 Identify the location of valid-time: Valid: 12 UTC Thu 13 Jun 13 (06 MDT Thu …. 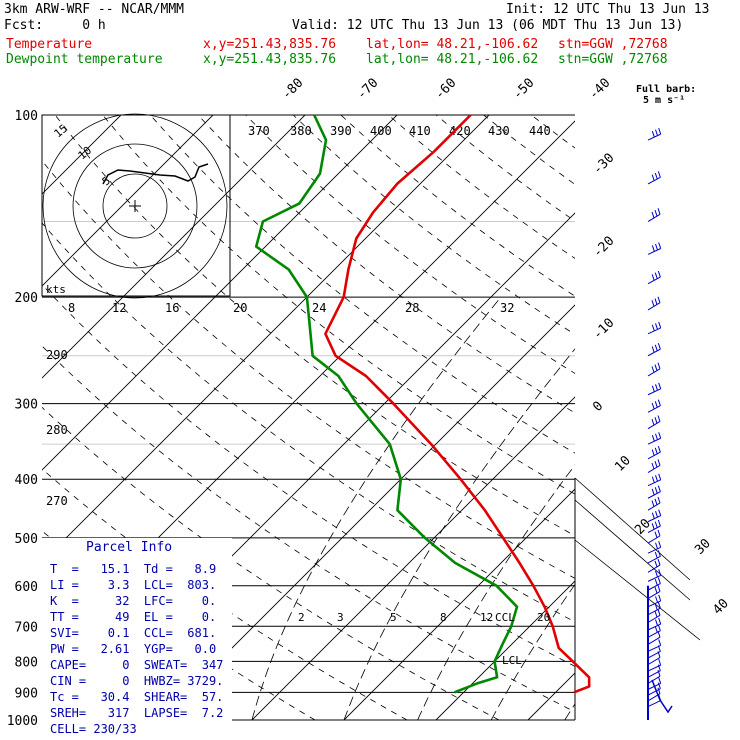
(488, 25).